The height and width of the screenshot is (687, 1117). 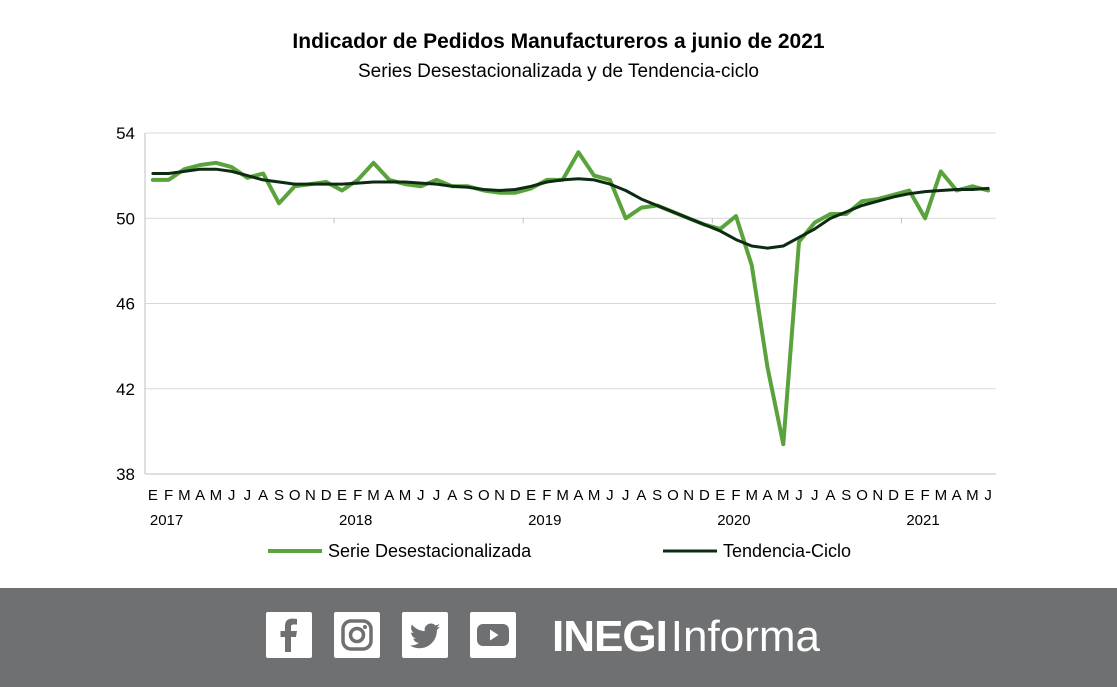 What do you see at coordinates (425, 635) in the screenshot?
I see `twitter-icon` at bounding box center [425, 635].